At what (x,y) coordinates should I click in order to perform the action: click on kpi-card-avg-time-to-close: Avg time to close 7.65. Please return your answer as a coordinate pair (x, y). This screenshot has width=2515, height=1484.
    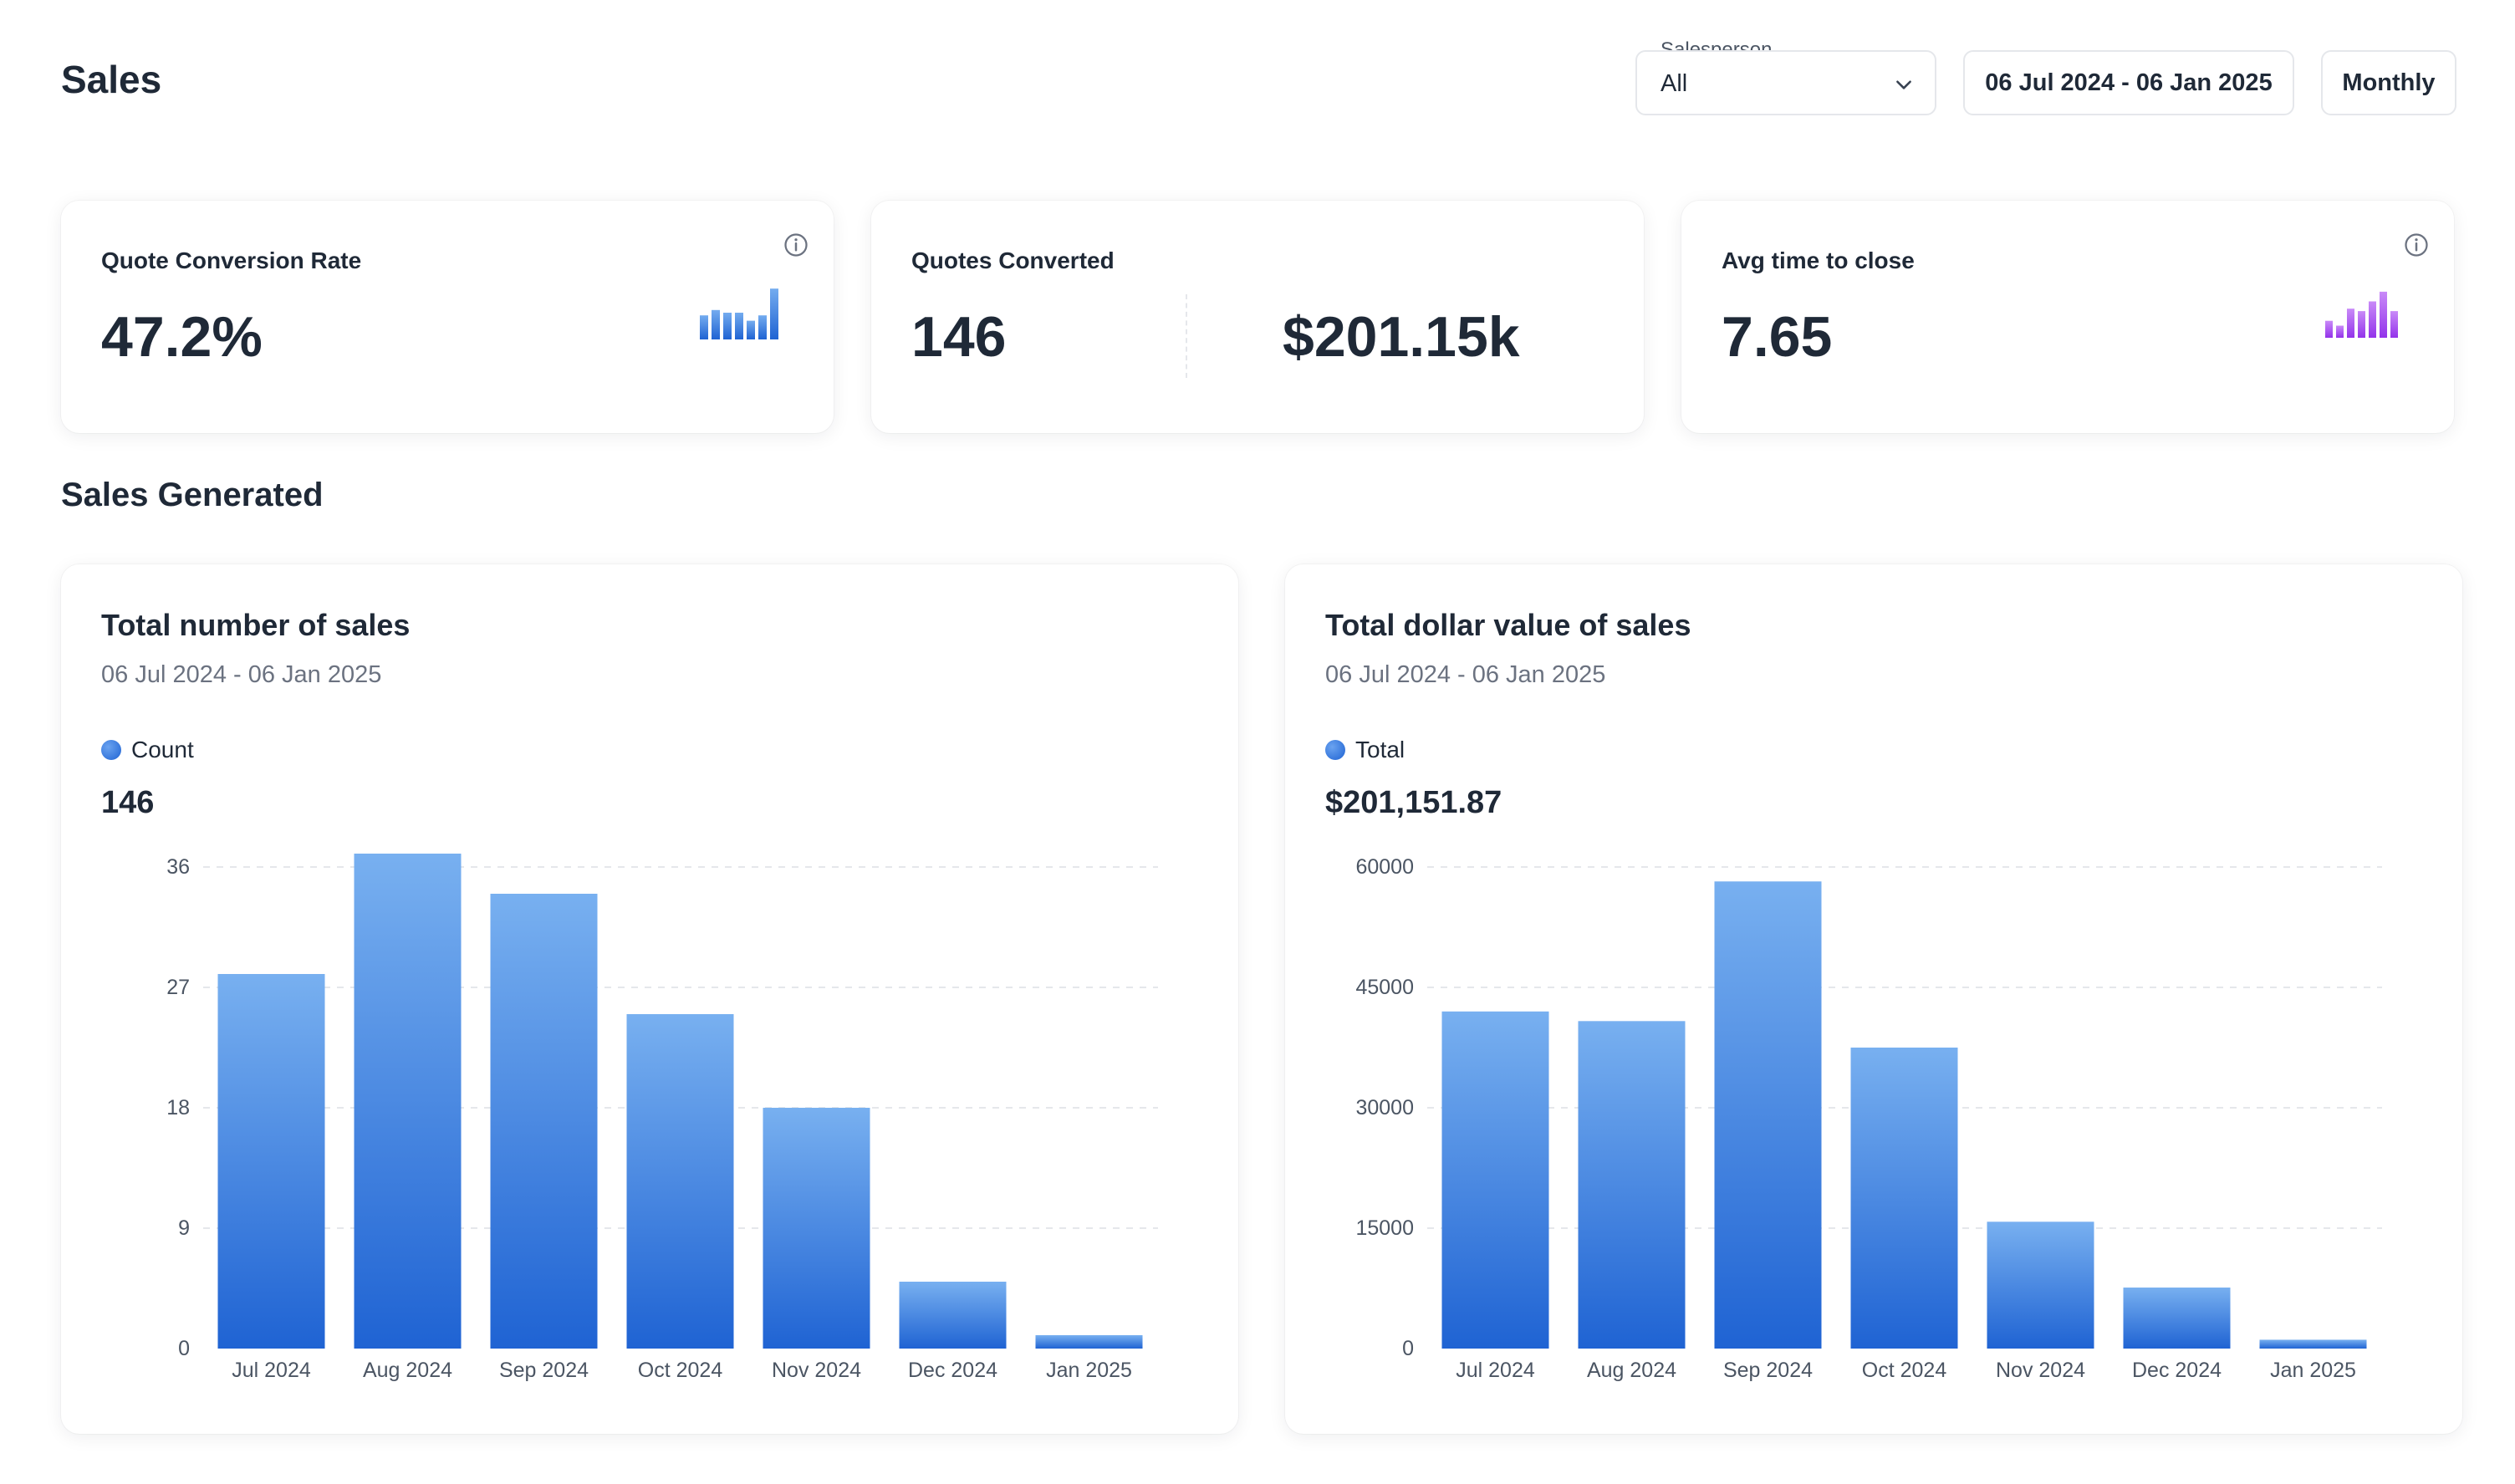
    Looking at the image, I should click on (2067, 317).